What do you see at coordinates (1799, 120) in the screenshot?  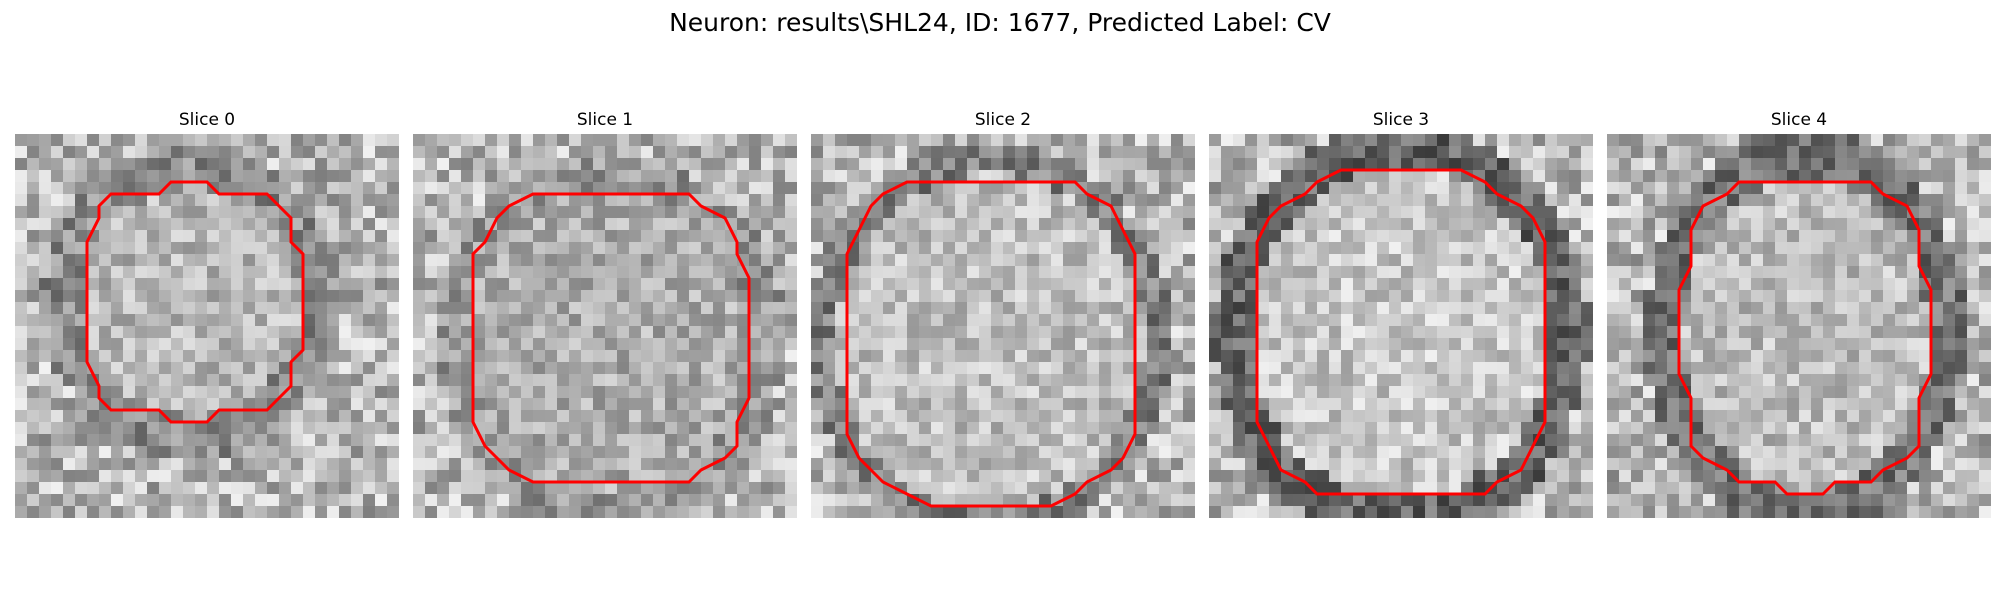 I see `slice-title-4: Slice 4` at bounding box center [1799, 120].